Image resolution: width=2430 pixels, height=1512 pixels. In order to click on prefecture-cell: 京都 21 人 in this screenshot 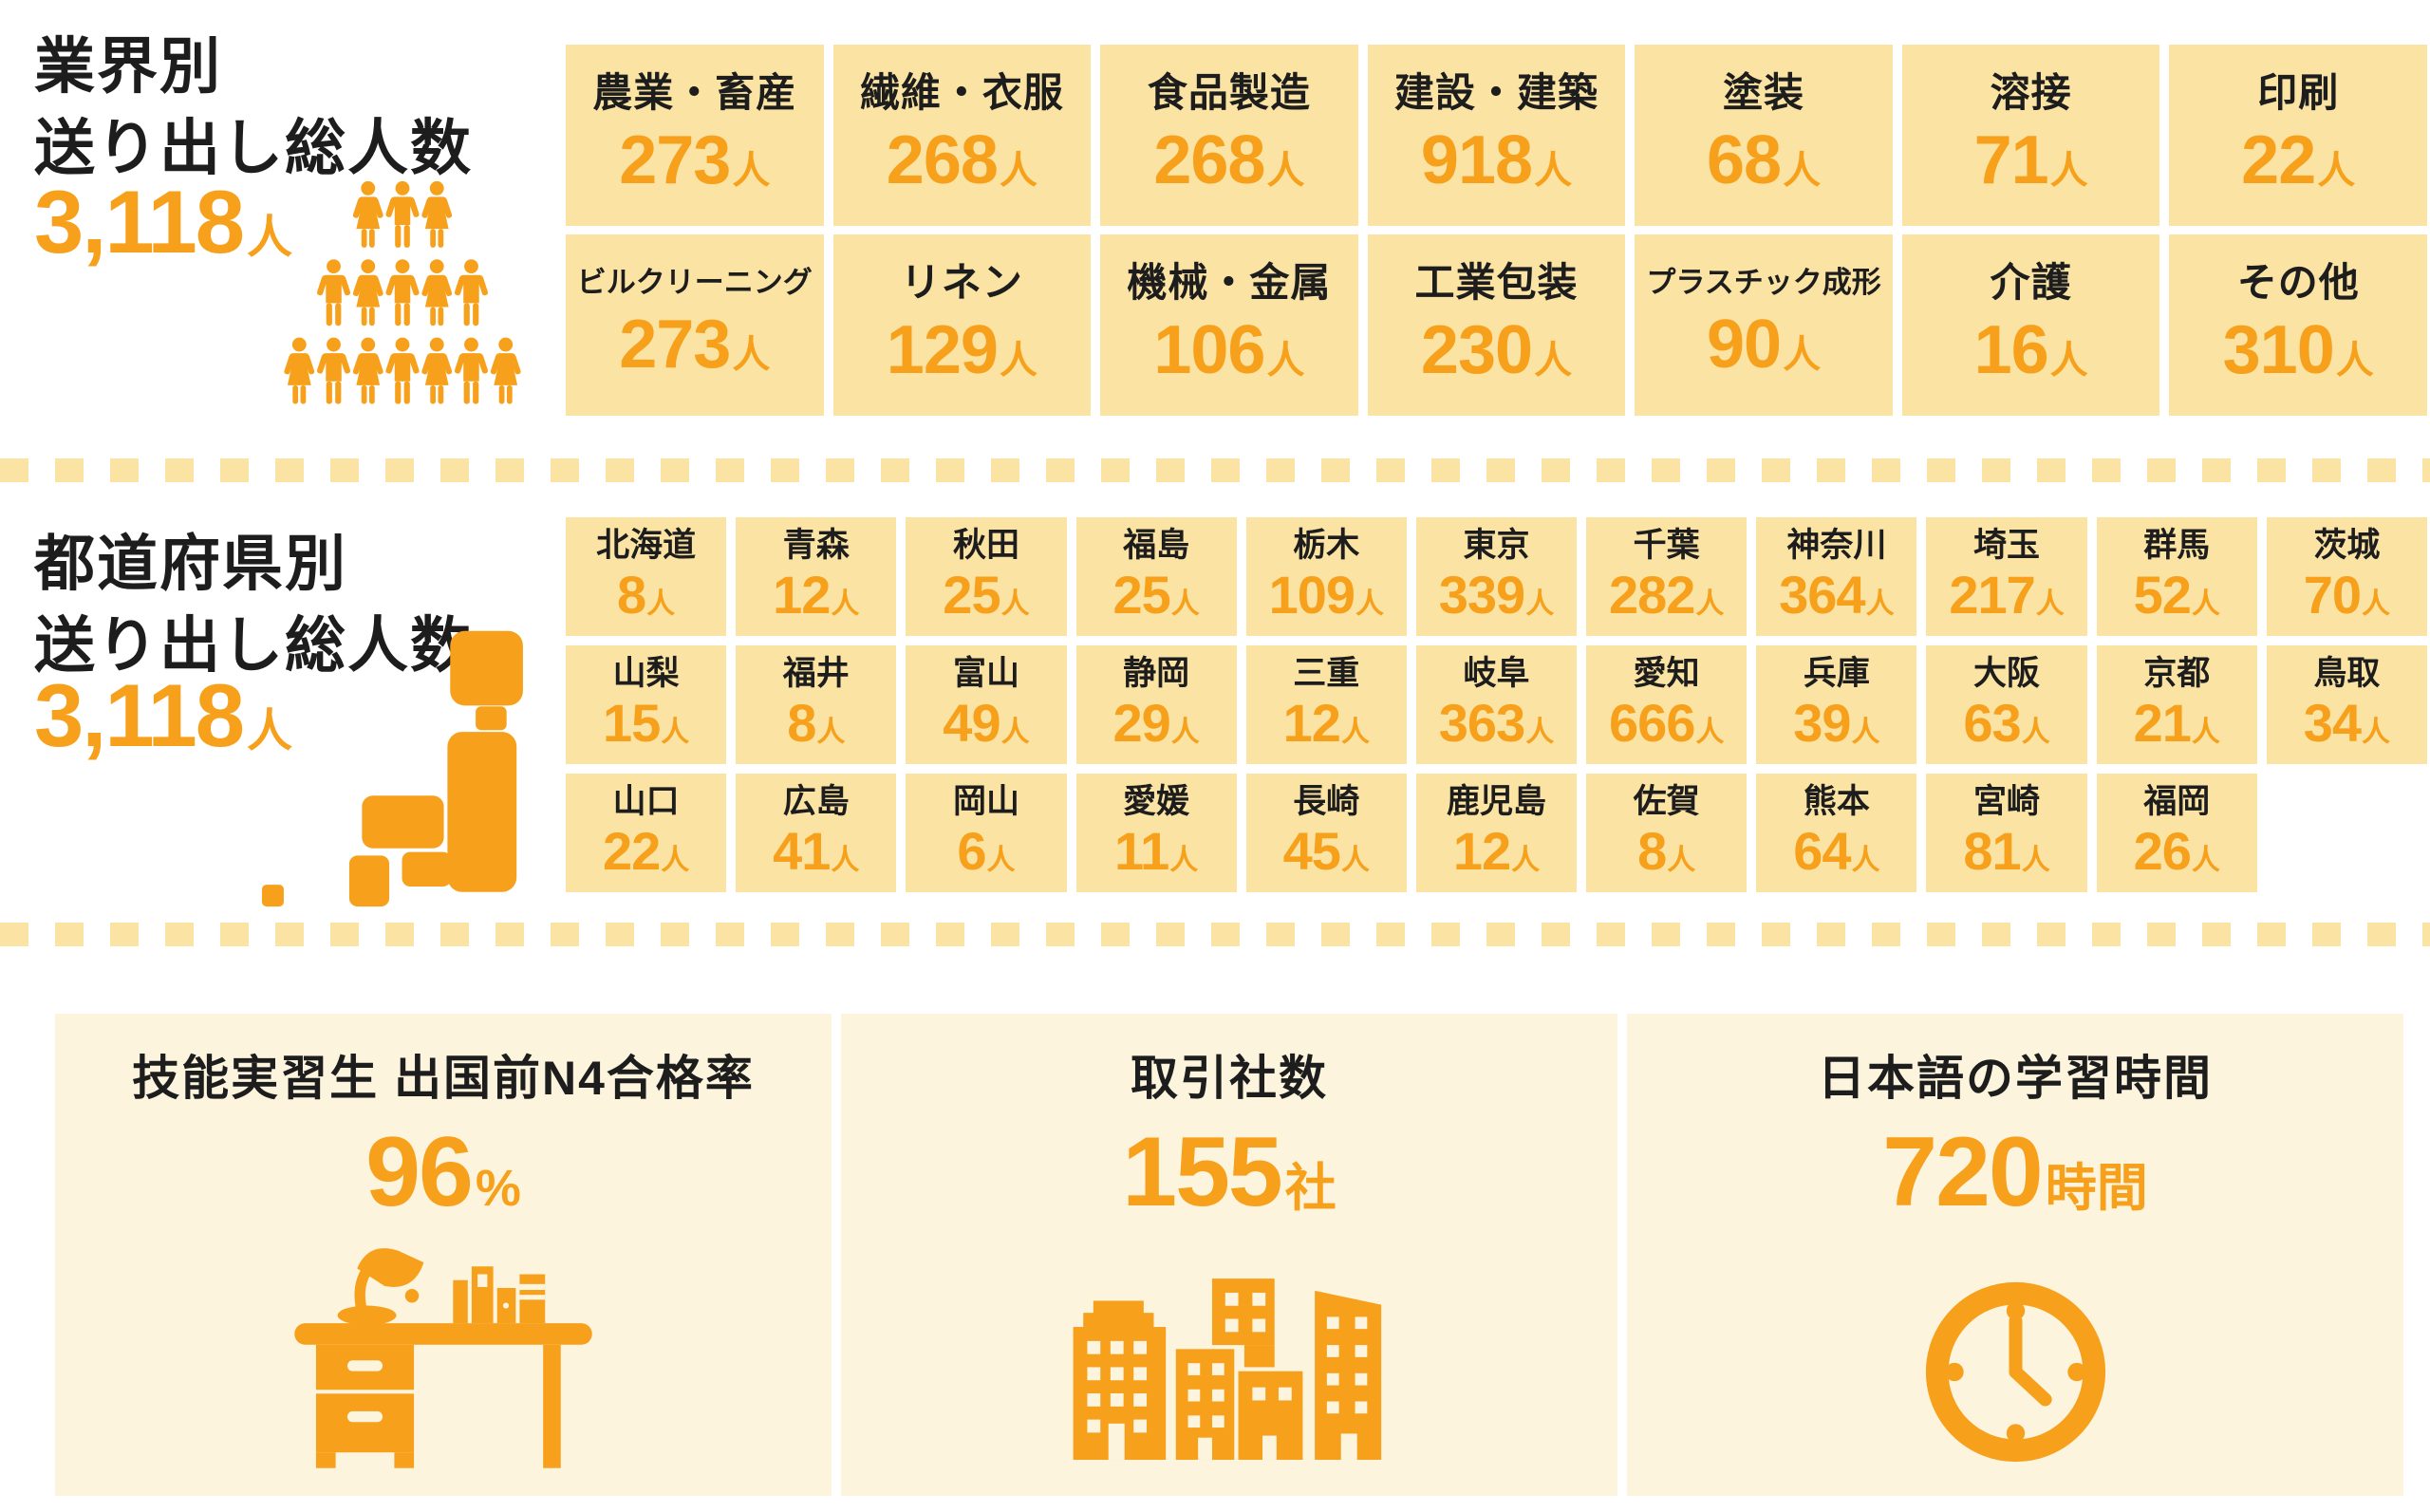, I will do `click(2177, 704)`.